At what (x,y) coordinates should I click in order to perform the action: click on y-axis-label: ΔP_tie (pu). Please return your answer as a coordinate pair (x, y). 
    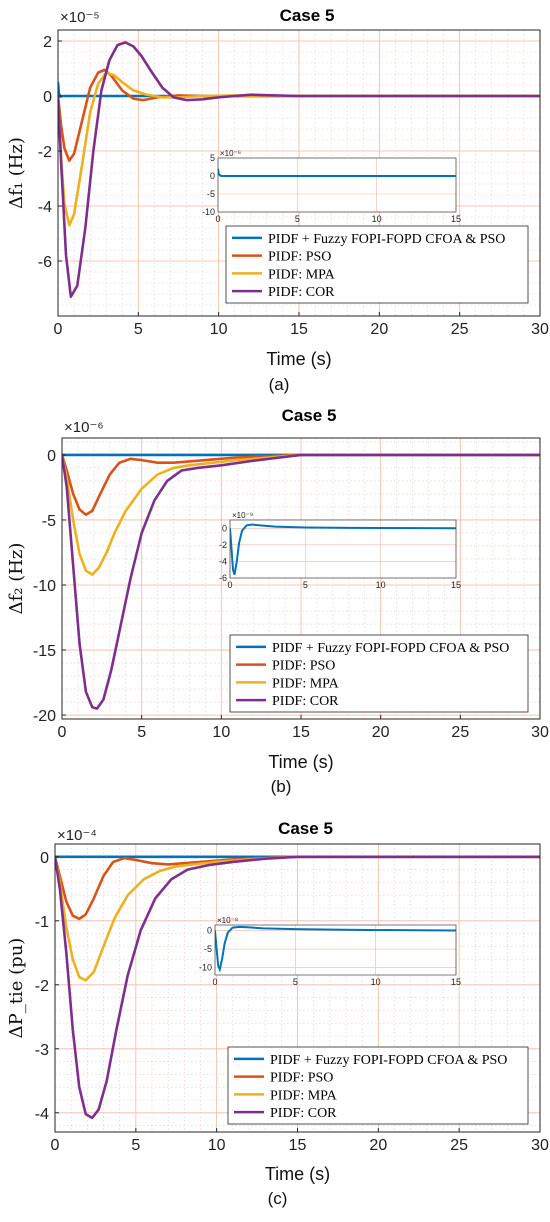
    Looking at the image, I should click on (16, 988).